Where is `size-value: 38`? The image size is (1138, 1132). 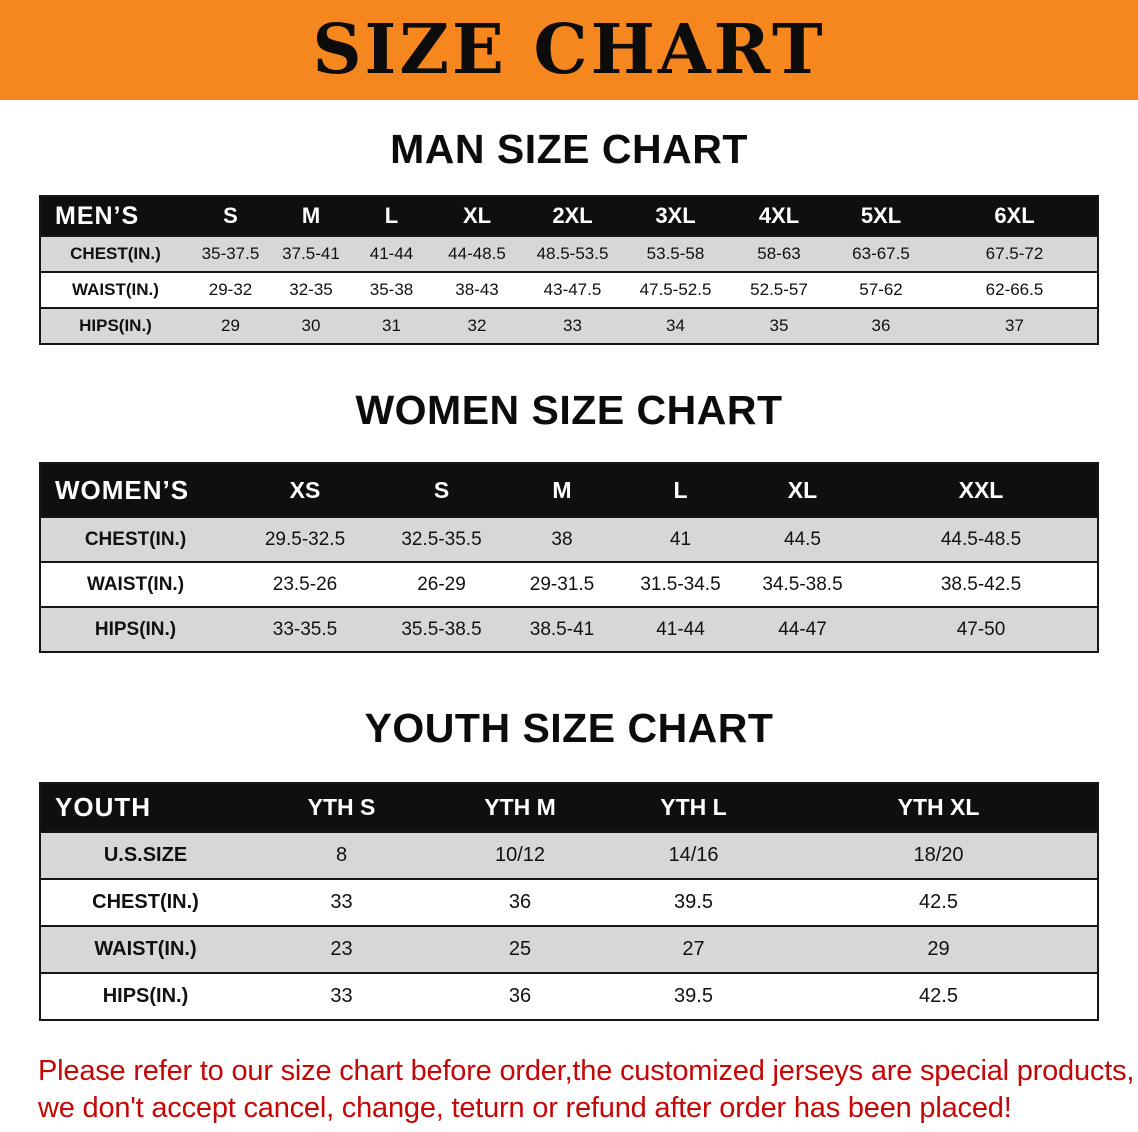
size-value: 38 is located at coordinates (562, 539).